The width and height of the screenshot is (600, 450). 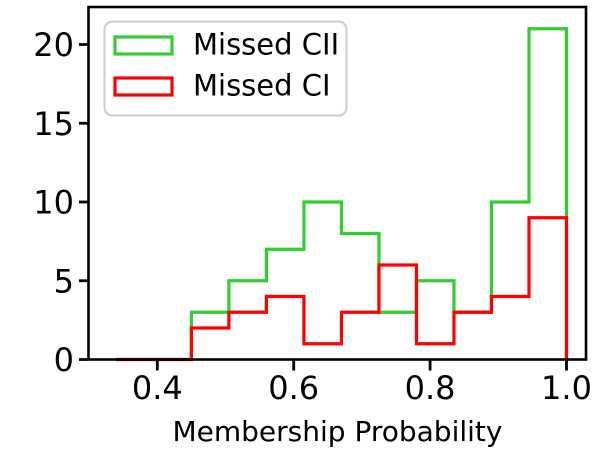 I want to click on x-axis-label: Membership Probability, so click(x=338, y=431).